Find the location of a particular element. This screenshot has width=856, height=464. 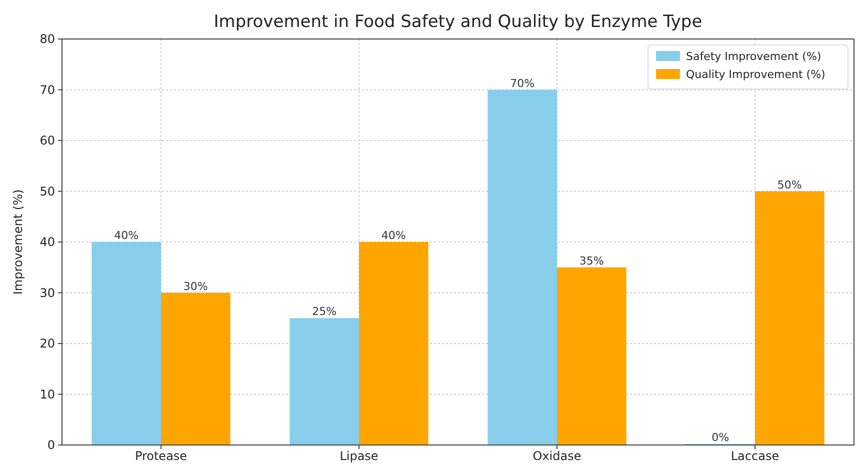

x-tick-label: Lipase is located at coordinates (359, 456).